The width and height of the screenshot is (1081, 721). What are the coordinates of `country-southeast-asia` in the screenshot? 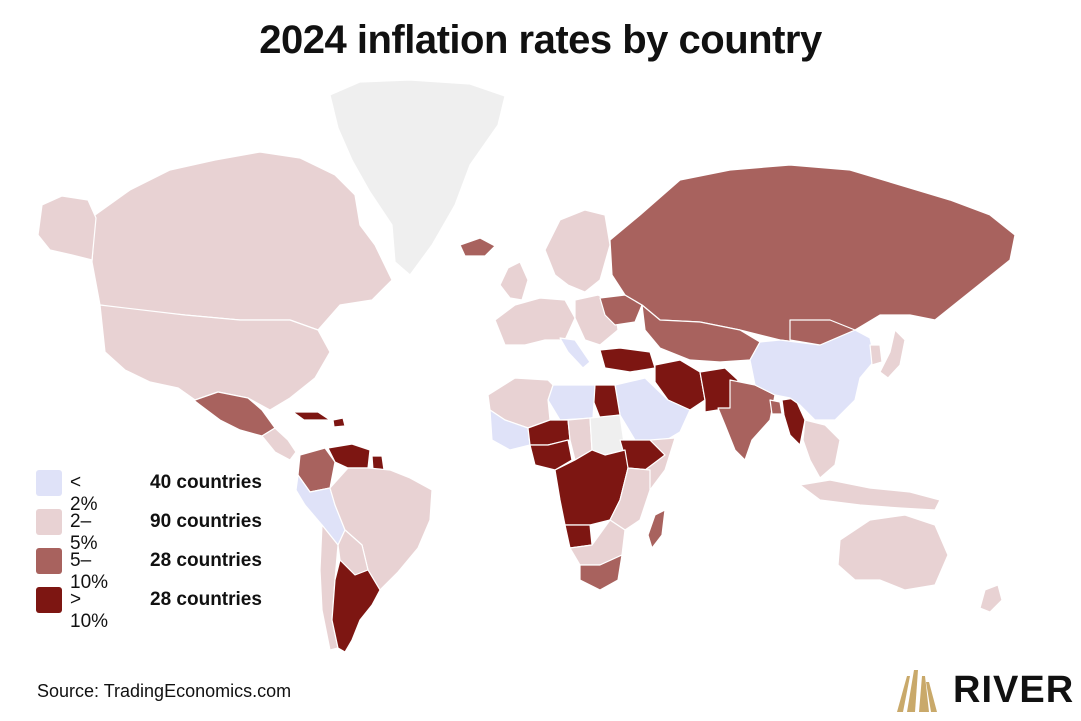 It's located at (821, 449).